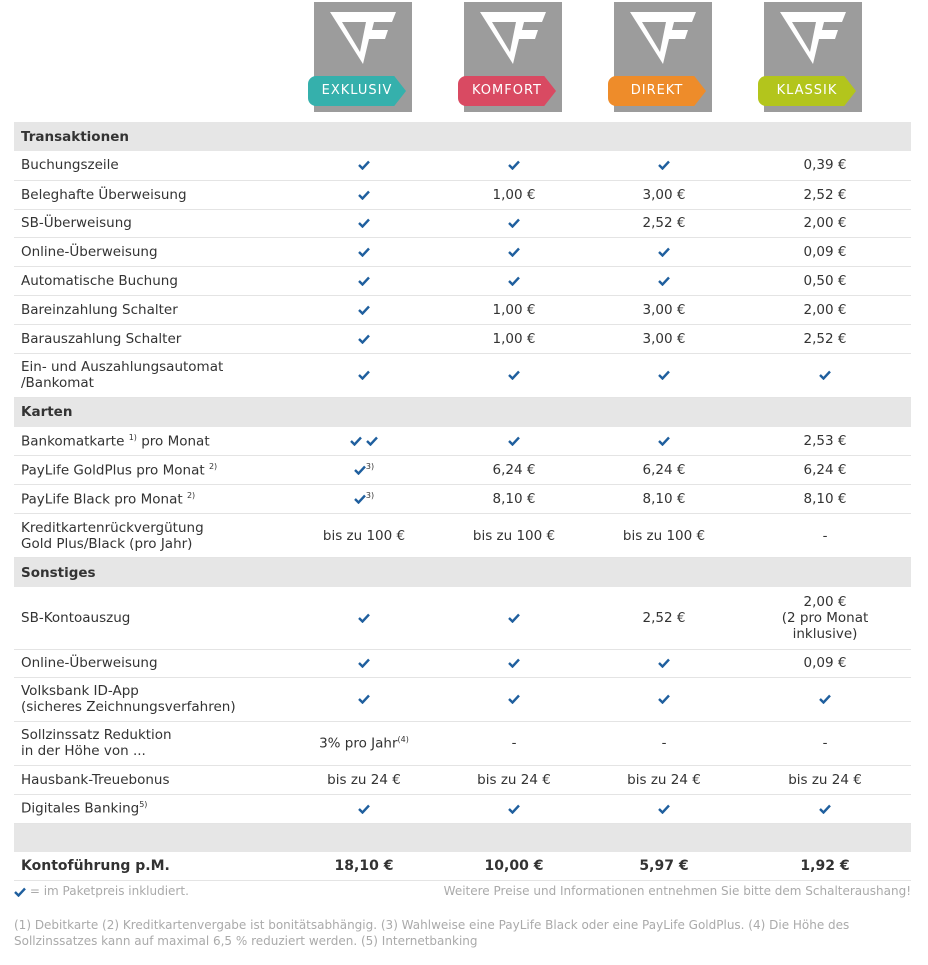  I want to click on row-label: Hausbank-Treuebonus, so click(151, 780).